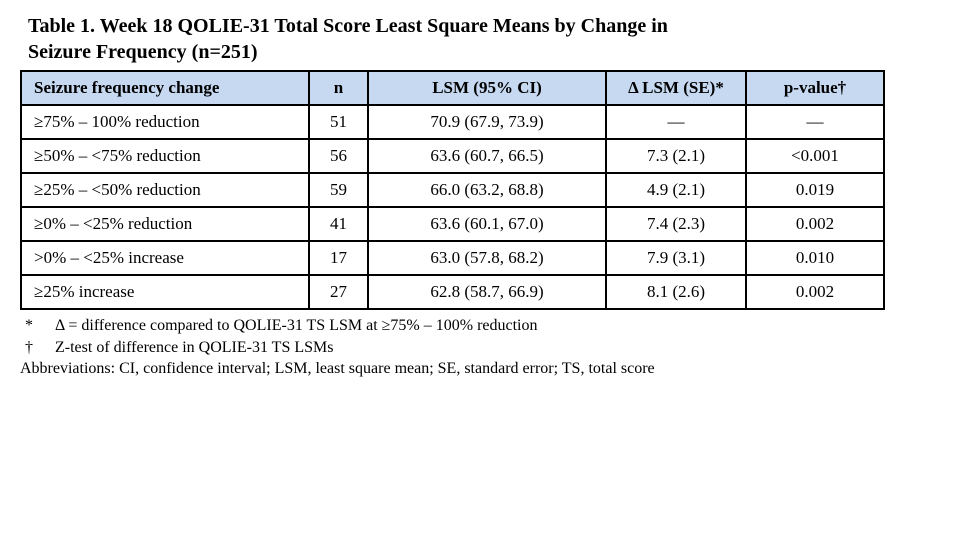 Image resolution: width=960 pixels, height=540 pixels. Describe the element at coordinates (676, 190) in the screenshot. I see `table-cell: 4.9 (2.1)` at that location.